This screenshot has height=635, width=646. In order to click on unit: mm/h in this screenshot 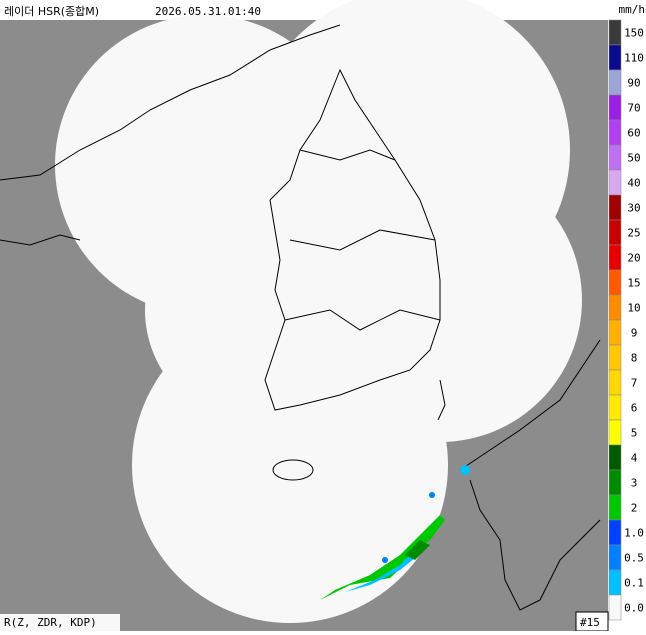, I will do `click(632, 9)`.